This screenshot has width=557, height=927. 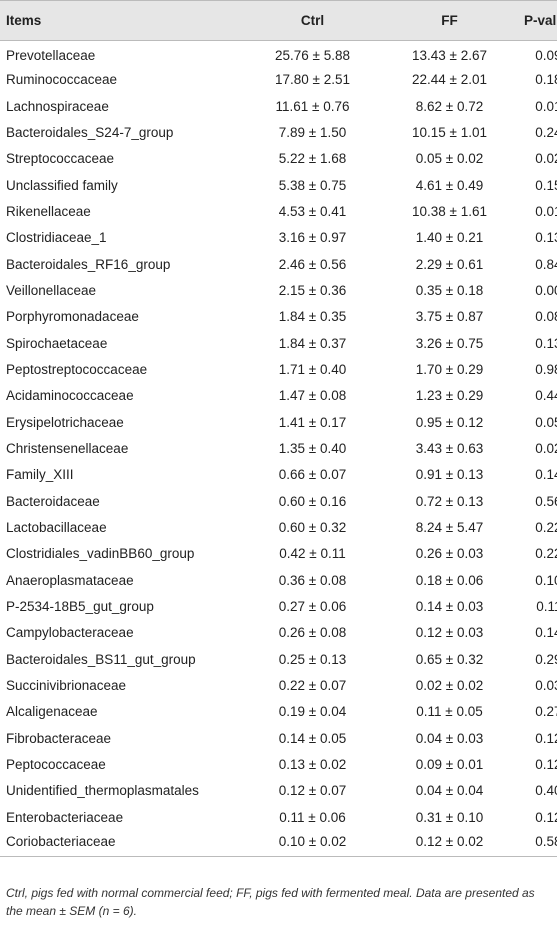 What do you see at coordinates (449, 133) in the screenshot?
I see `value-cell: 10.15 ± 1.01` at bounding box center [449, 133].